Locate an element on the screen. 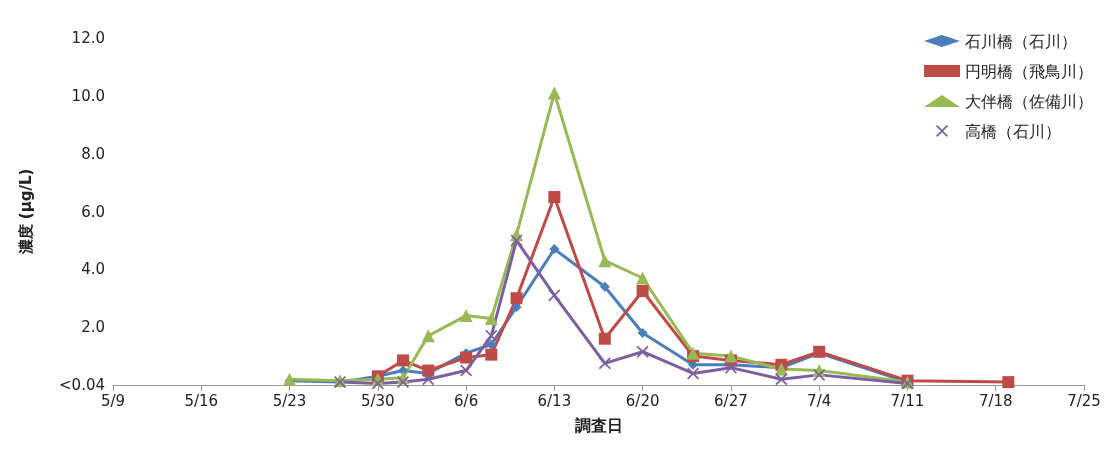 Image resolution: width=1116 pixels, height=456 pixels. y-tick-label: 12.0 is located at coordinates (88, 38).